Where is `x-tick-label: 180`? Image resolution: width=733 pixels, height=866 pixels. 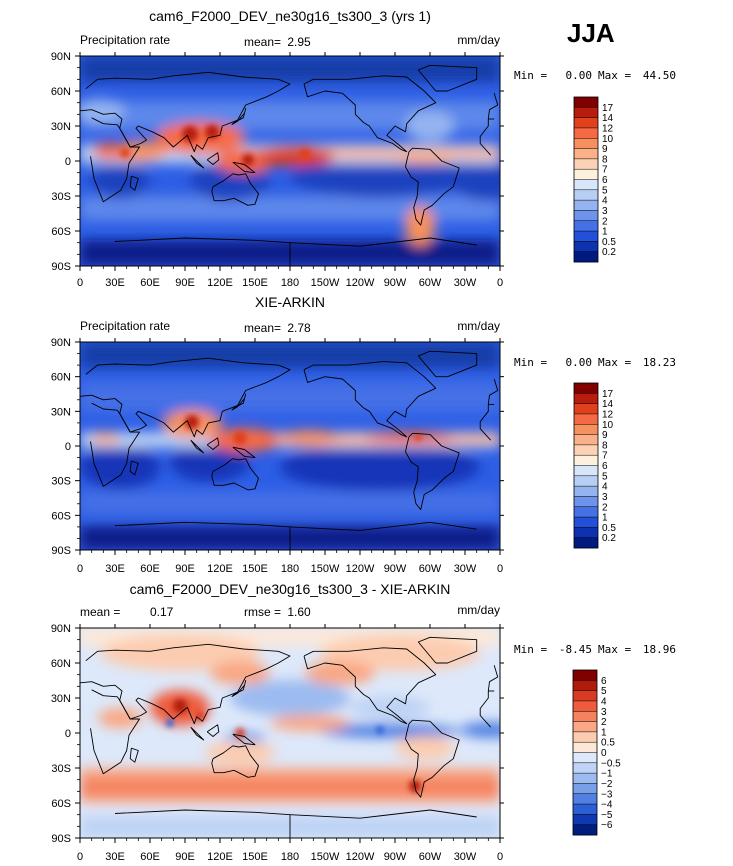
x-tick-label: 180 is located at coordinates (290, 283).